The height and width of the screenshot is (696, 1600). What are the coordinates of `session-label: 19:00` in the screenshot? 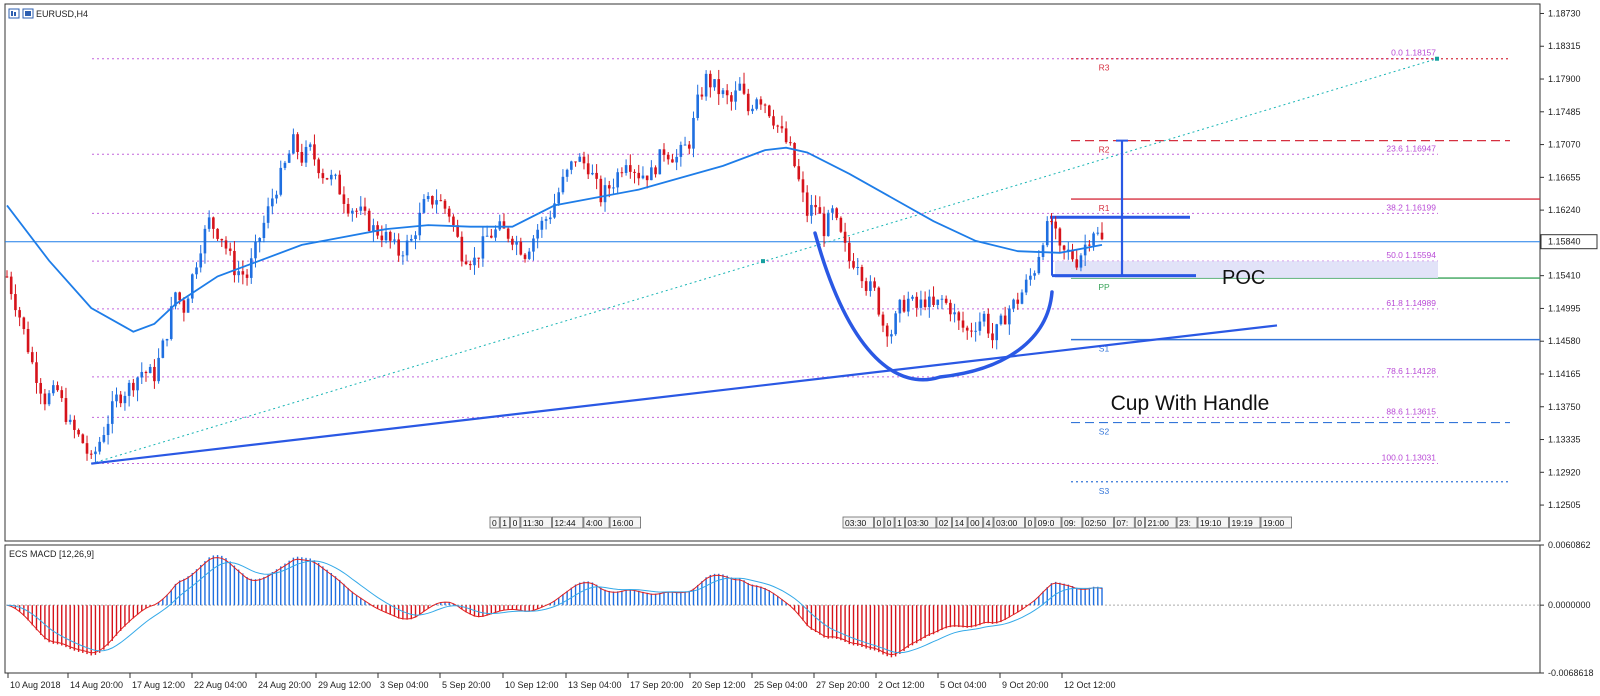 It's located at (1274, 523).